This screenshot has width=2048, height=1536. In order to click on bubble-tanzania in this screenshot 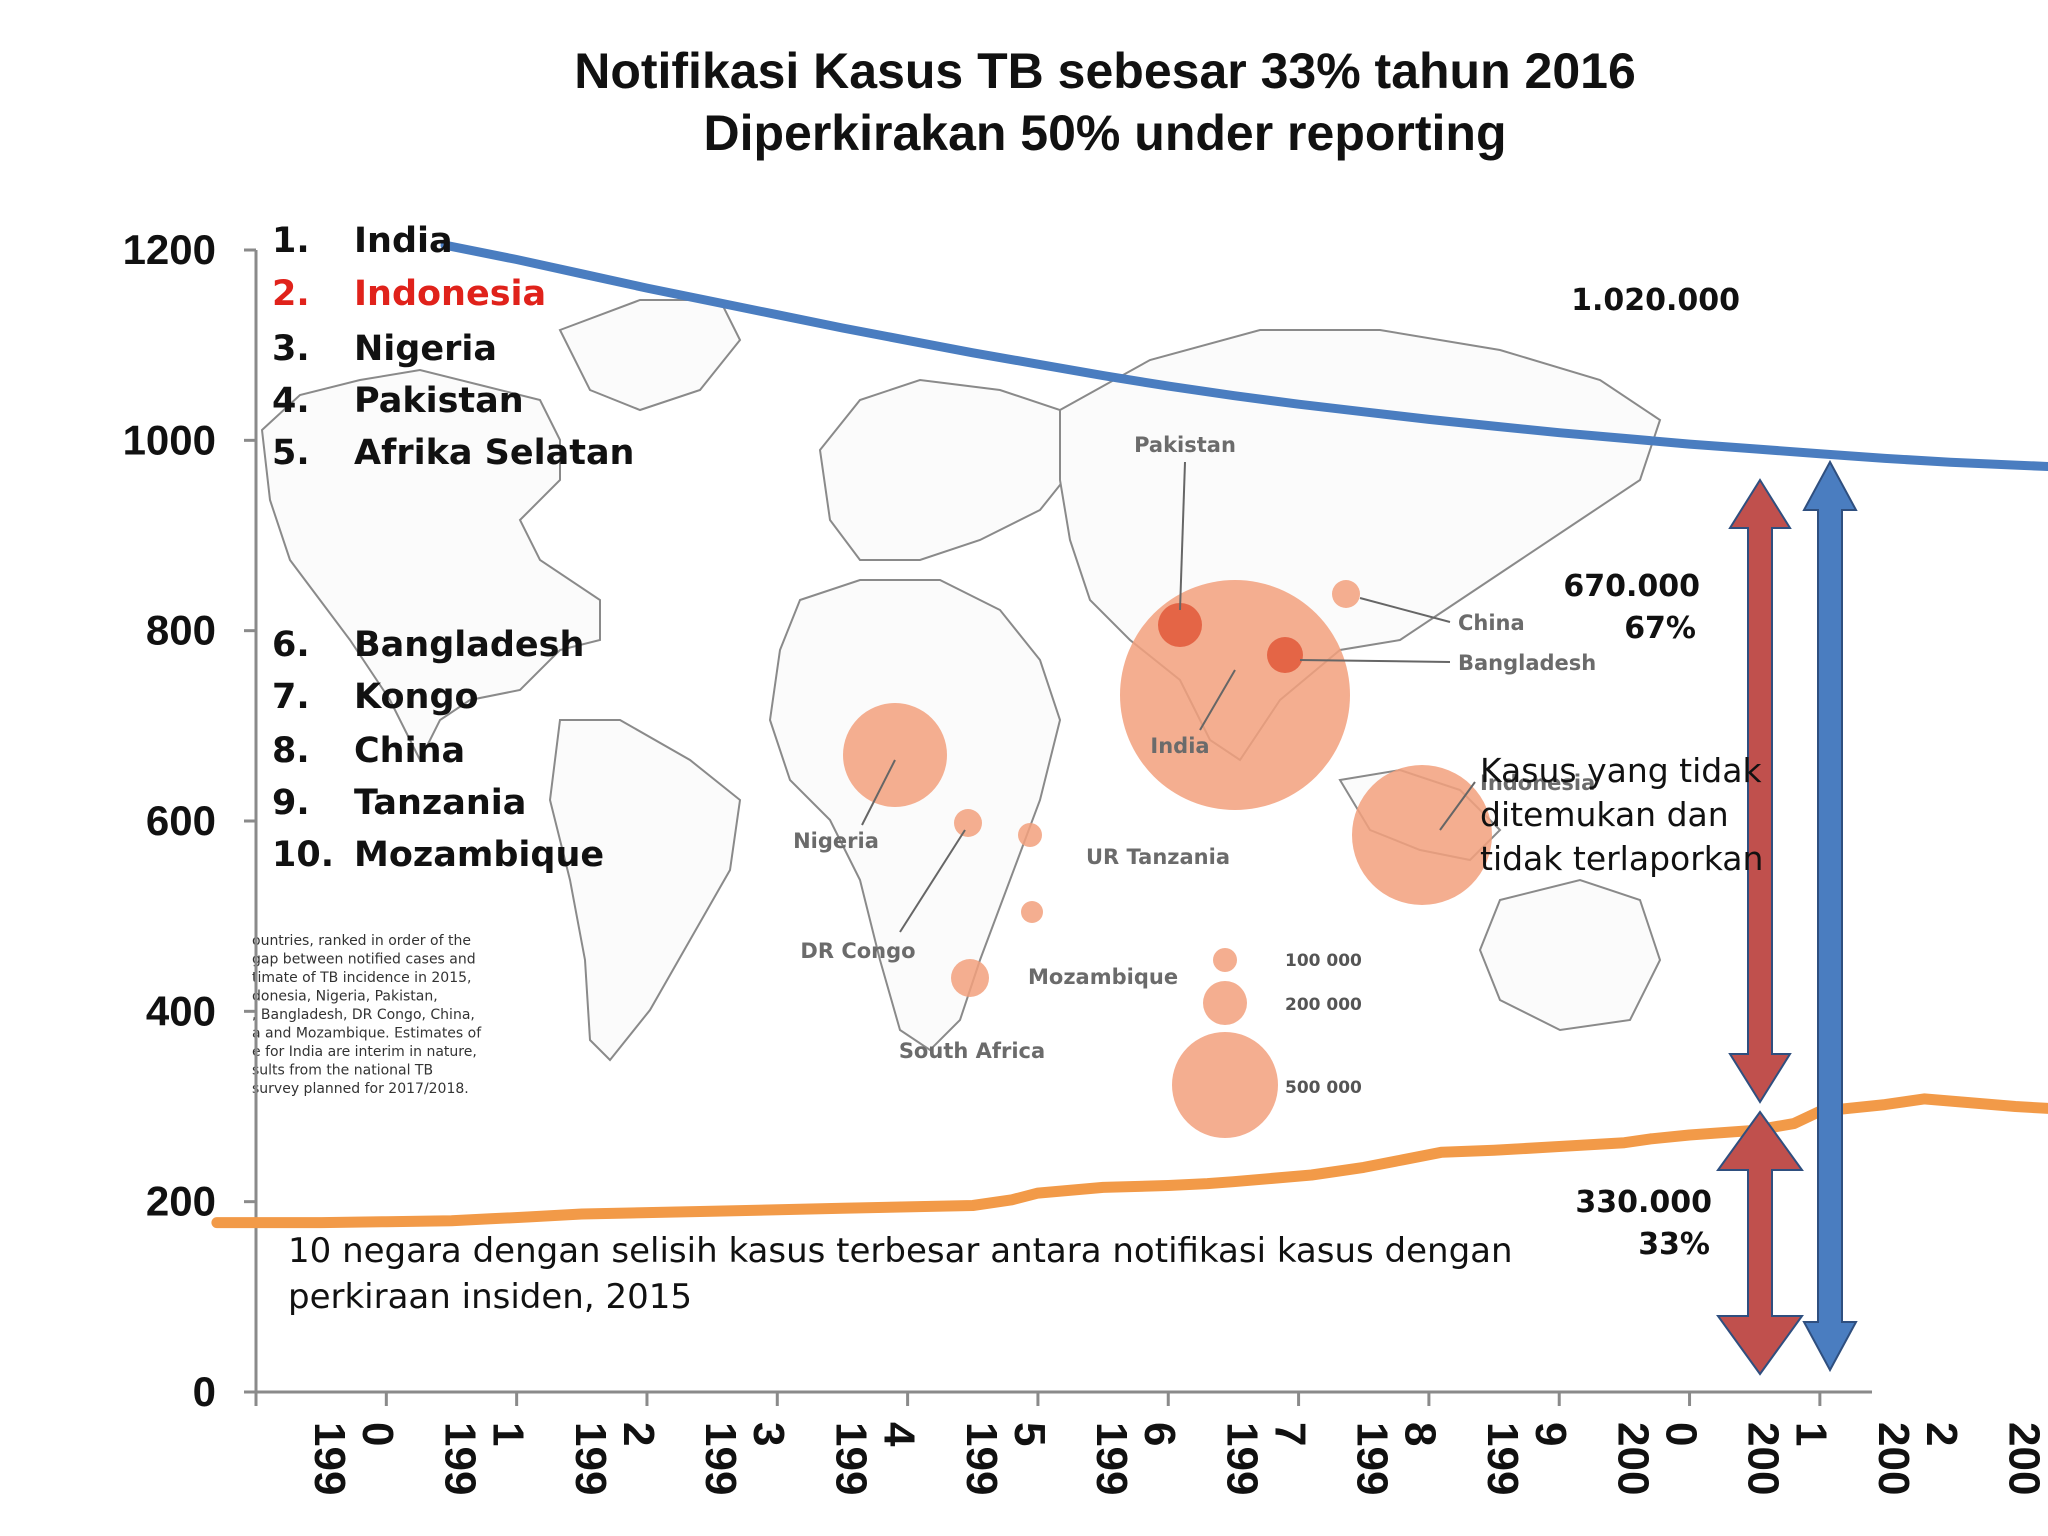, I will do `click(1030, 835)`.